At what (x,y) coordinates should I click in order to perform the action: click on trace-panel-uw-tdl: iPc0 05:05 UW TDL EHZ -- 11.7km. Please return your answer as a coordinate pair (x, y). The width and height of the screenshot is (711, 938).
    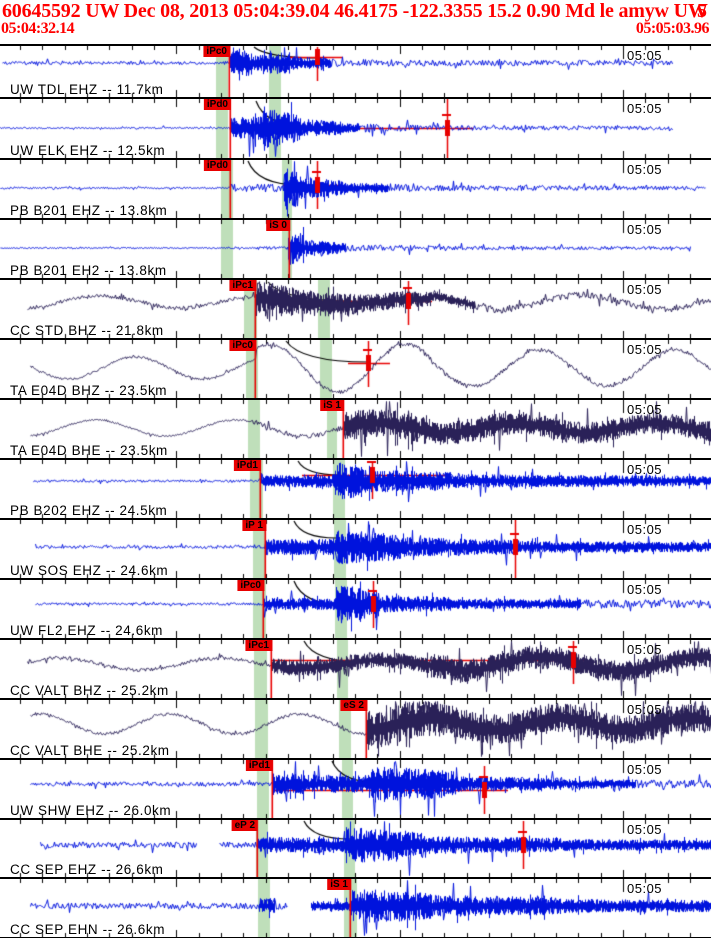
    Looking at the image, I should click on (355, 70).